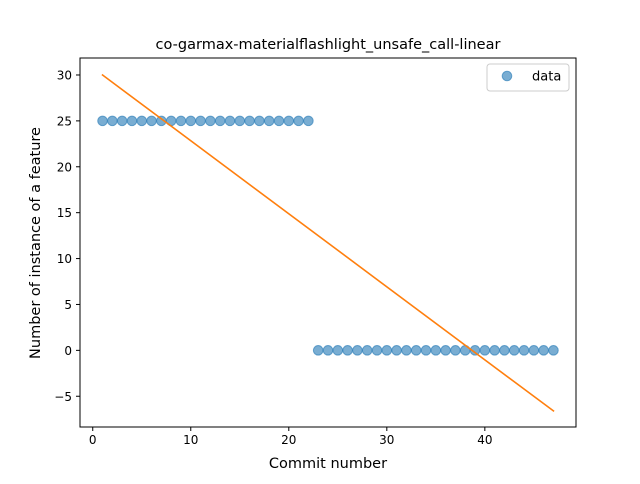 This screenshot has width=640, height=484. I want to click on y-tick-label: 25, so click(64, 121).